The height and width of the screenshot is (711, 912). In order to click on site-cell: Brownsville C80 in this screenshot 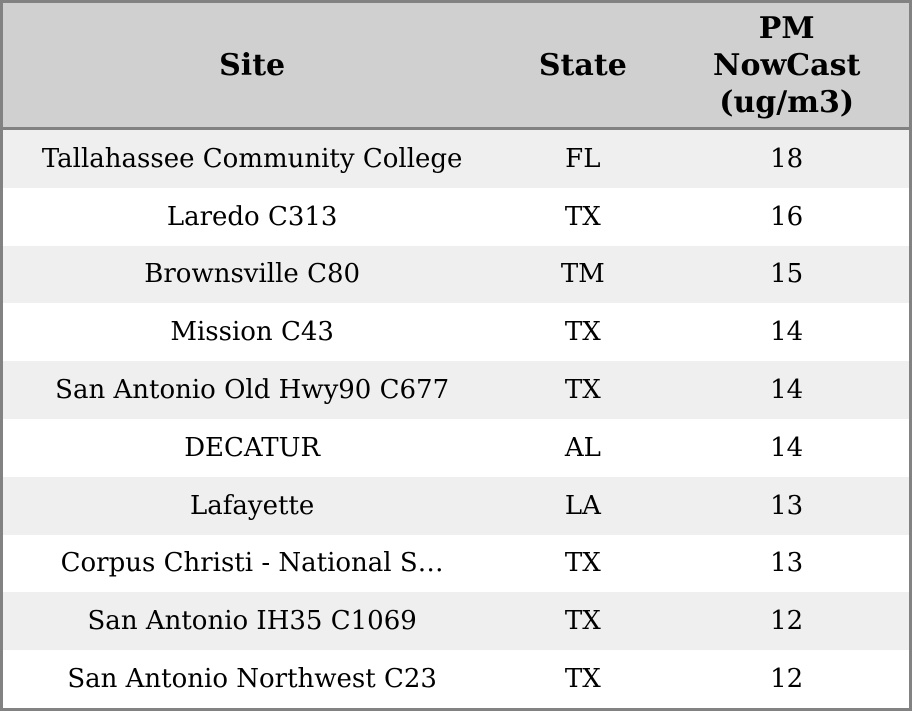, I will do `click(252, 274)`.